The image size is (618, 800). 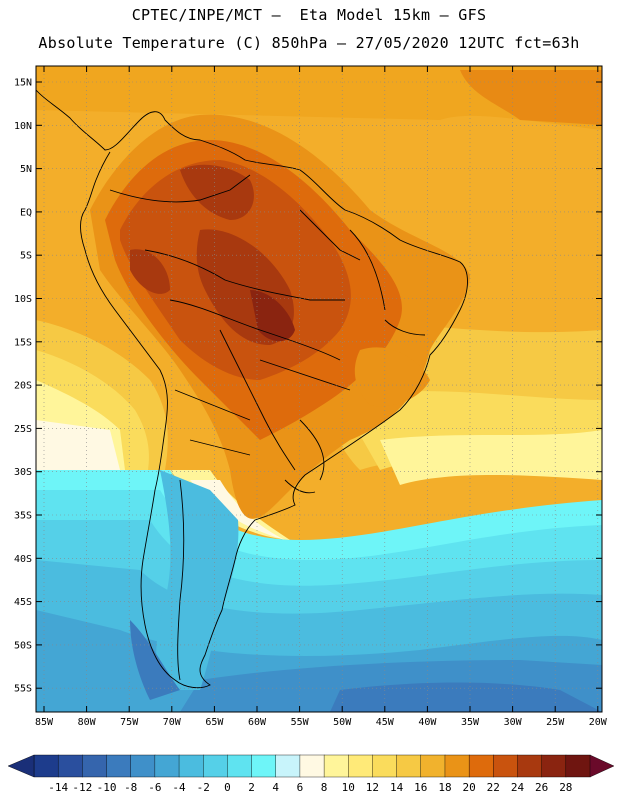 What do you see at coordinates (23, 126) in the screenshot?
I see `lat-tick-label: 10N` at bounding box center [23, 126].